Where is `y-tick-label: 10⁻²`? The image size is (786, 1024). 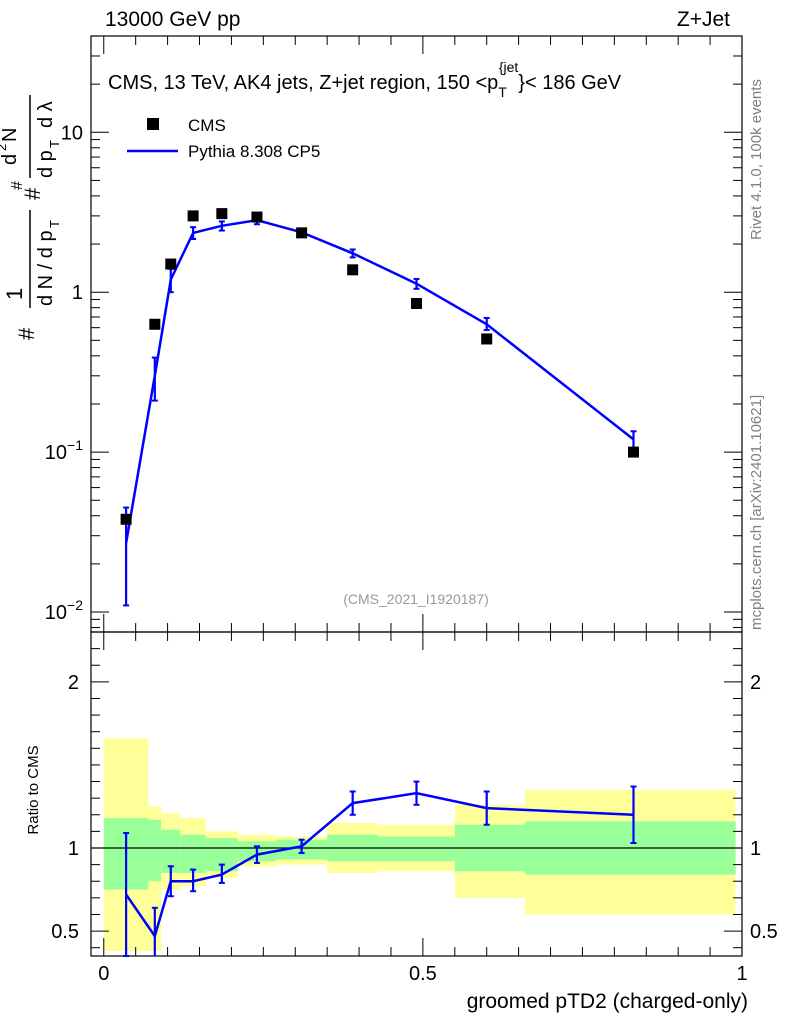
y-tick-label: 10⁻² is located at coordinates (64, 610).